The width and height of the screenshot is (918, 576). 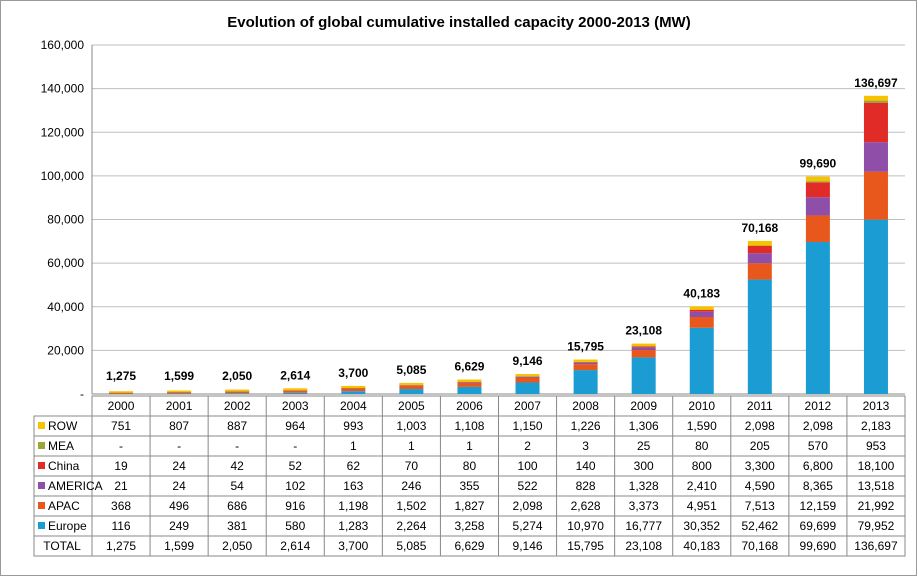 I want to click on table-cell: 3,258, so click(x=469, y=526).